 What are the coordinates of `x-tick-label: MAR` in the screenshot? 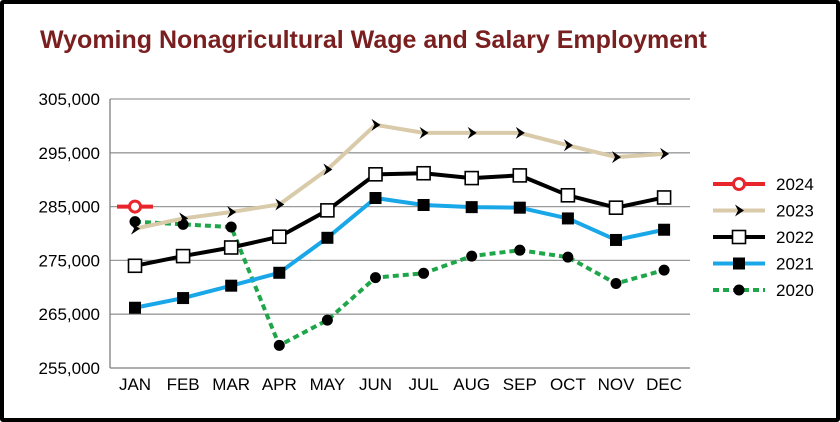 It's located at (231, 384).